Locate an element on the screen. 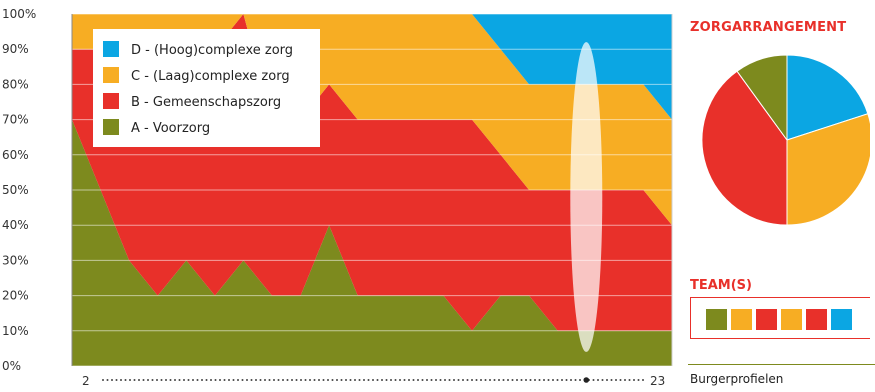 The image size is (875, 392). x-axis-slider: 2 23 is located at coordinates (373, 381).